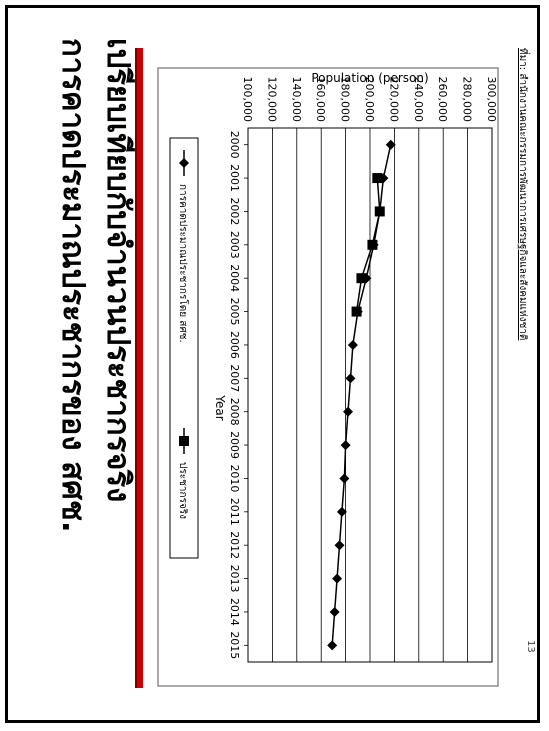 The image size is (549, 731). Describe the element at coordinates (234, 445) in the screenshot. I see `x-tick-label: 2009` at that location.